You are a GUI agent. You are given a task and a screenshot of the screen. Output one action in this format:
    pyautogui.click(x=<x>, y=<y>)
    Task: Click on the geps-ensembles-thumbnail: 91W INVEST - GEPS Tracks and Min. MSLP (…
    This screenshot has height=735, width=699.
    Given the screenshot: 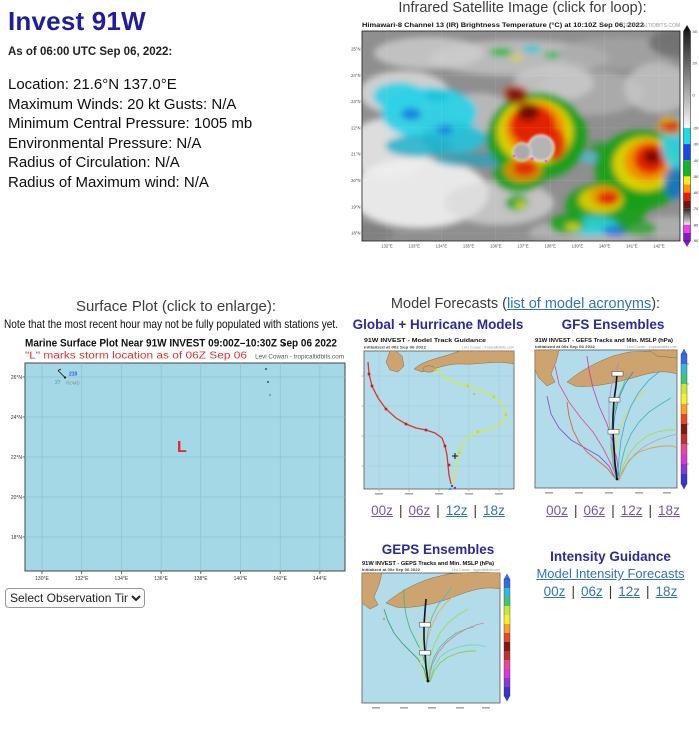 What is the action you would take?
    pyautogui.click(x=437, y=637)
    